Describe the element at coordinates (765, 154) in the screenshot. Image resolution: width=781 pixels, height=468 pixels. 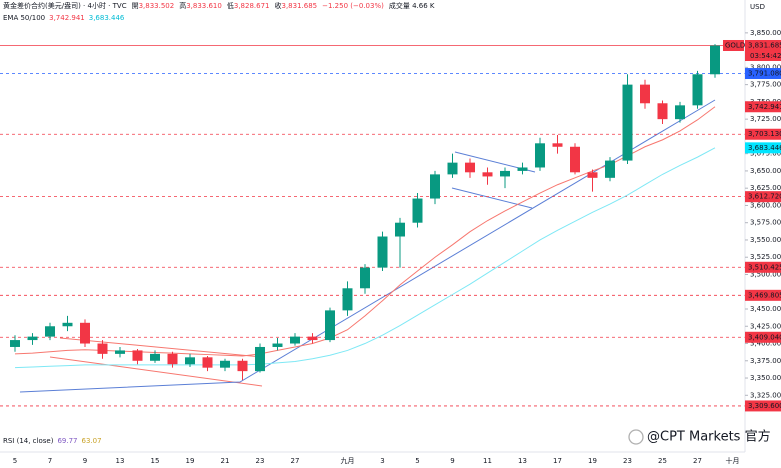
I see `y-tick-label: 3,675.000` at that location.